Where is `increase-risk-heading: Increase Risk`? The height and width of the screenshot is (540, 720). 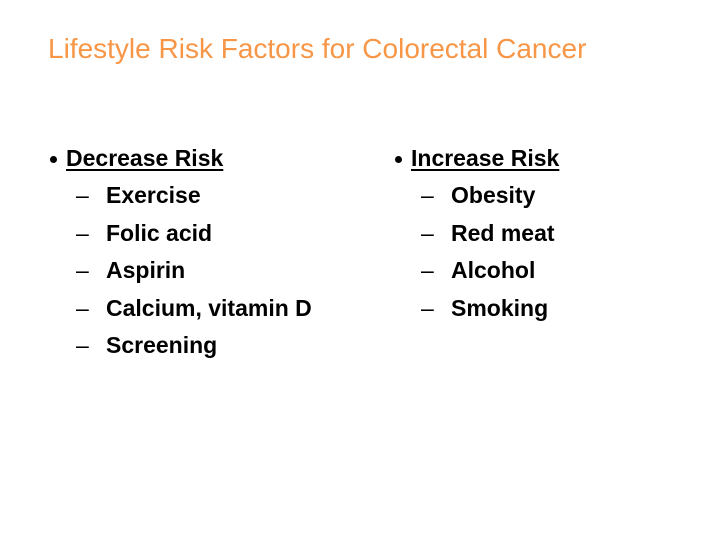
increase-risk-heading: Increase Risk is located at coordinates (485, 158).